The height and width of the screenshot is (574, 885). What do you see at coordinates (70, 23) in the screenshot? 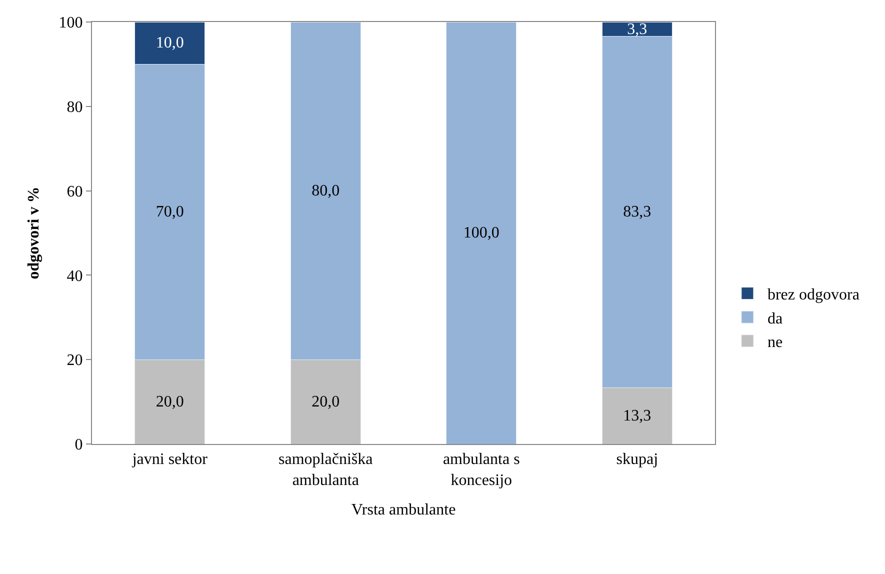
I see `y-tick-label: 100` at bounding box center [70, 23].